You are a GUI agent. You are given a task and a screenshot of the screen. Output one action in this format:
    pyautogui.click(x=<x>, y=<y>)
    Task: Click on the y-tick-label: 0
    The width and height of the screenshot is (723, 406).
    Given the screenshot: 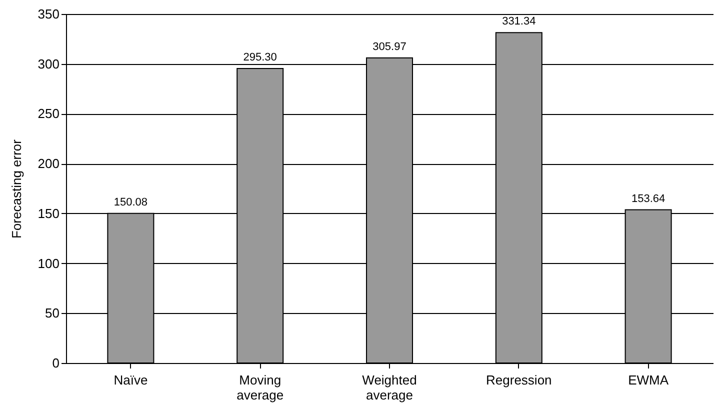 What is the action you would take?
    pyautogui.click(x=56, y=363)
    